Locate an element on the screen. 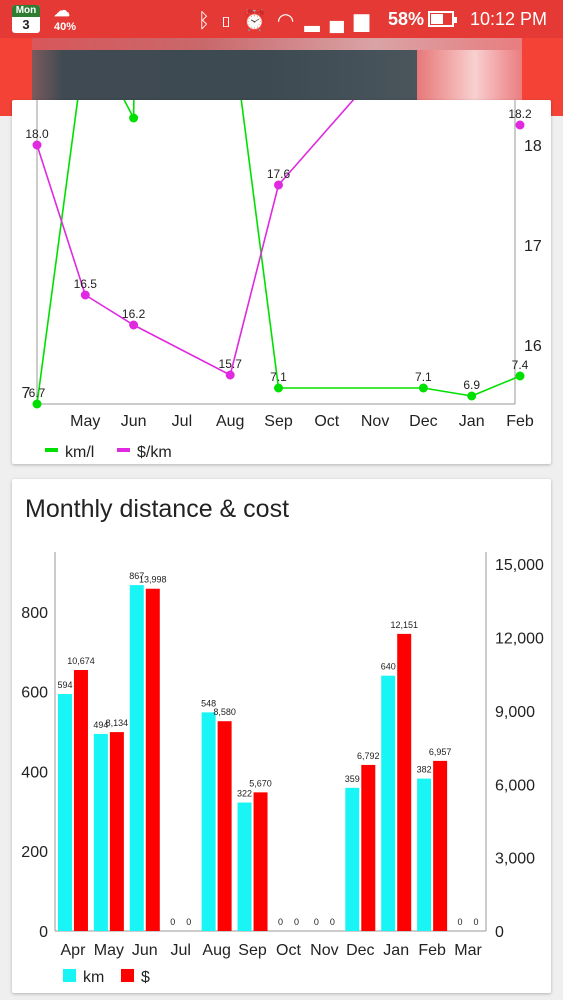 This screenshot has height=1000, width=563. bar-value-label: 6,792 is located at coordinates (368, 756).